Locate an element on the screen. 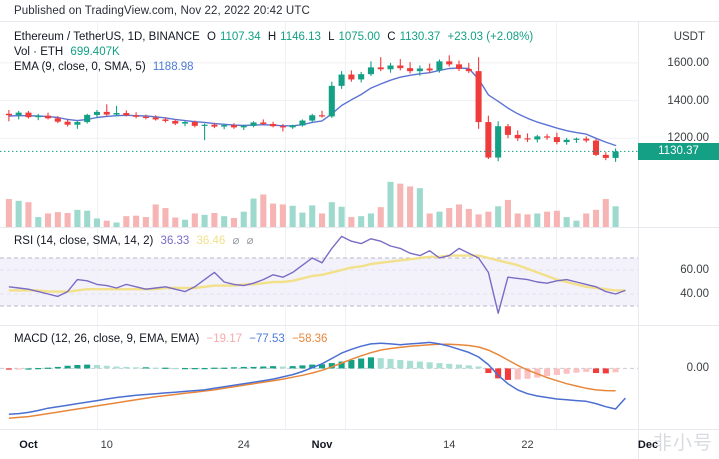 This screenshot has height=459, width=719. price-axis-tick: 1400.00 is located at coordinates (688, 100).